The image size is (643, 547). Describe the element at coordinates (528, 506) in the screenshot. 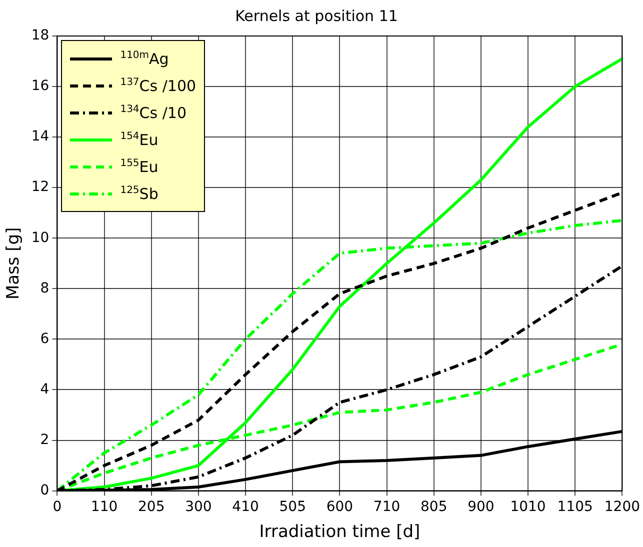

I see `x-tick-label: 1010` at that location.